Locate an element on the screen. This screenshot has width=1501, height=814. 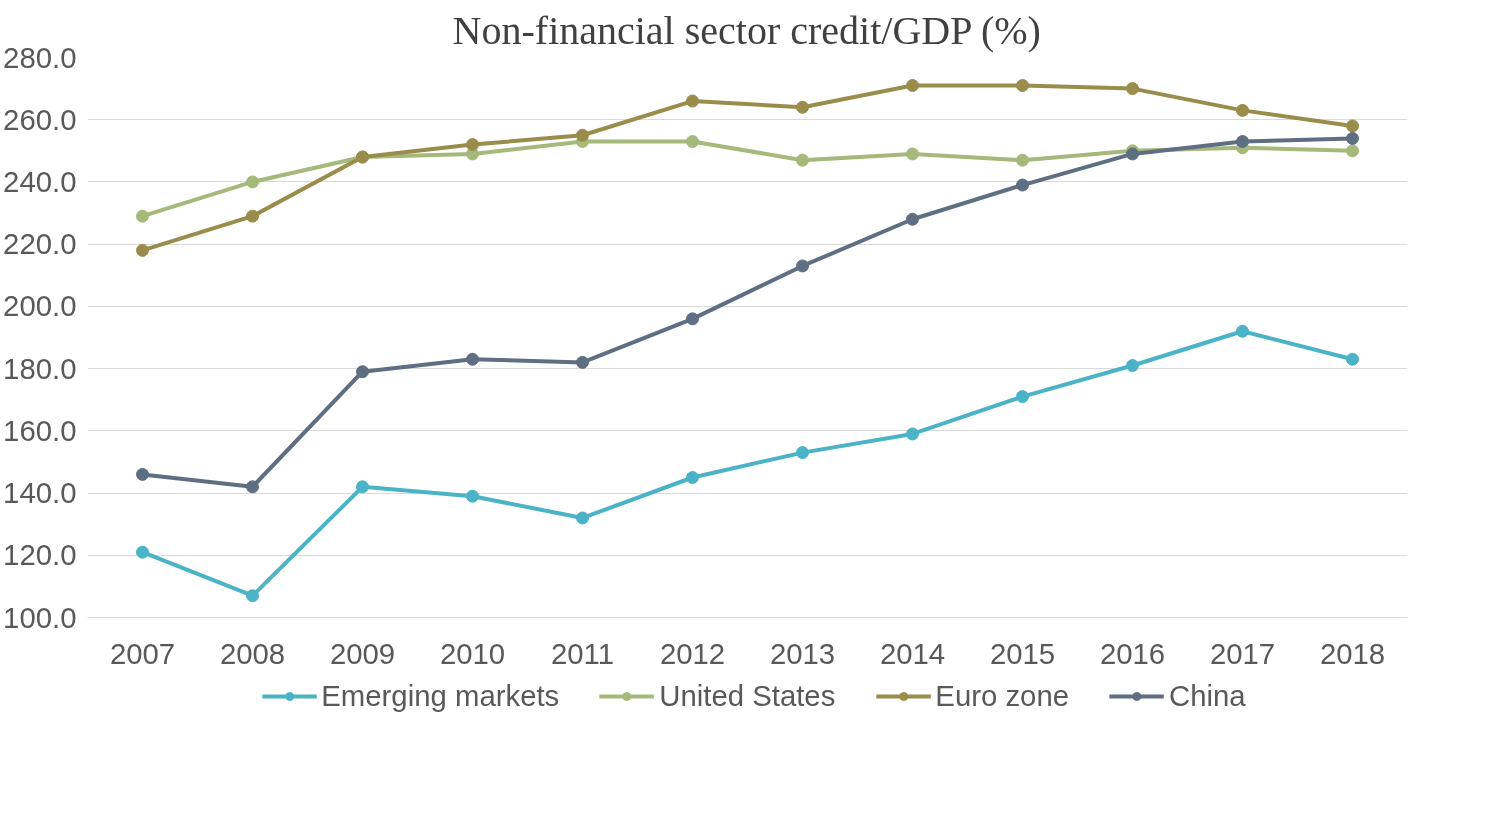
x-tick-label: 2011 is located at coordinates (582, 653).